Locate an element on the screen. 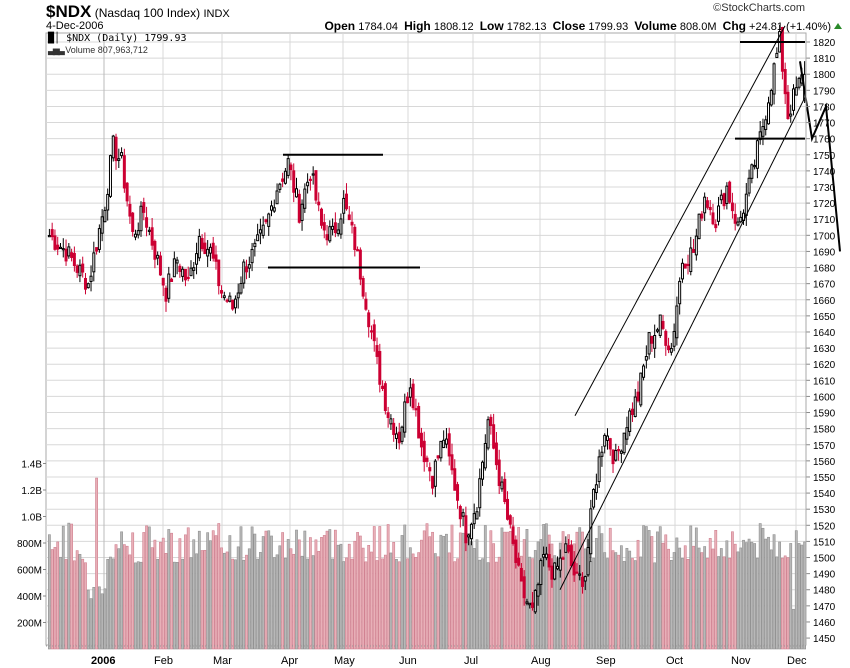 This screenshot has width=850, height=668. up-arrow-icon is located at coordinates (838, 26).